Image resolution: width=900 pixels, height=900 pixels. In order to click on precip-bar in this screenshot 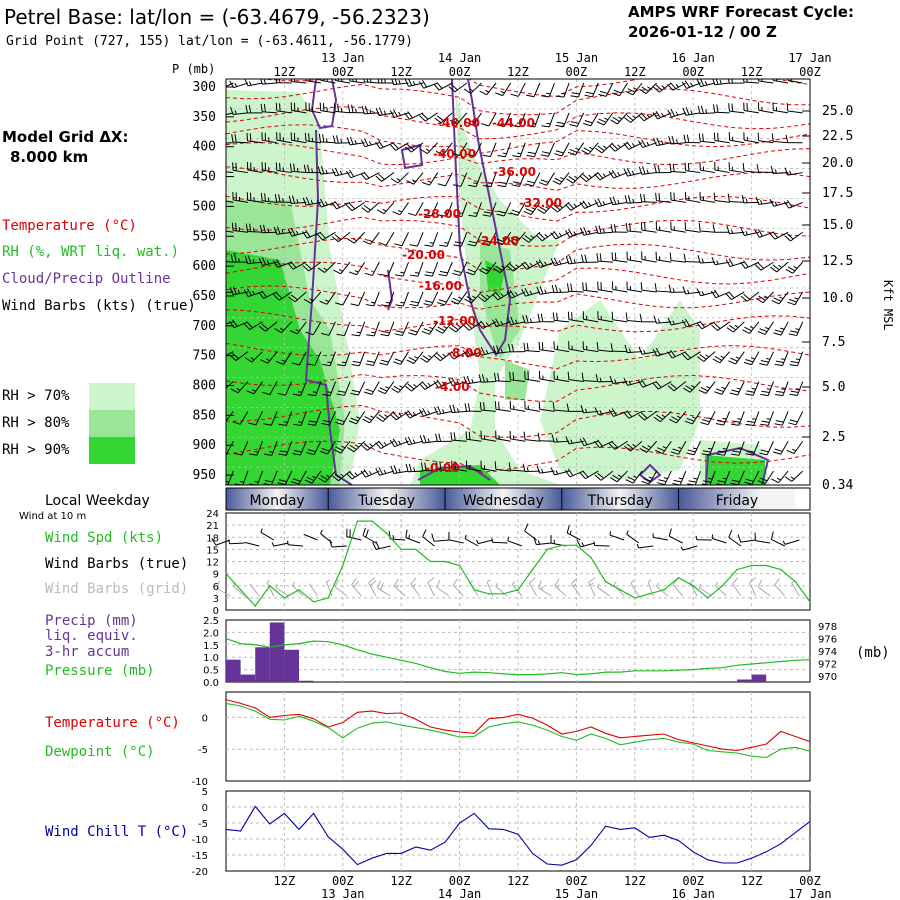, I will do `click(306, 681)`.